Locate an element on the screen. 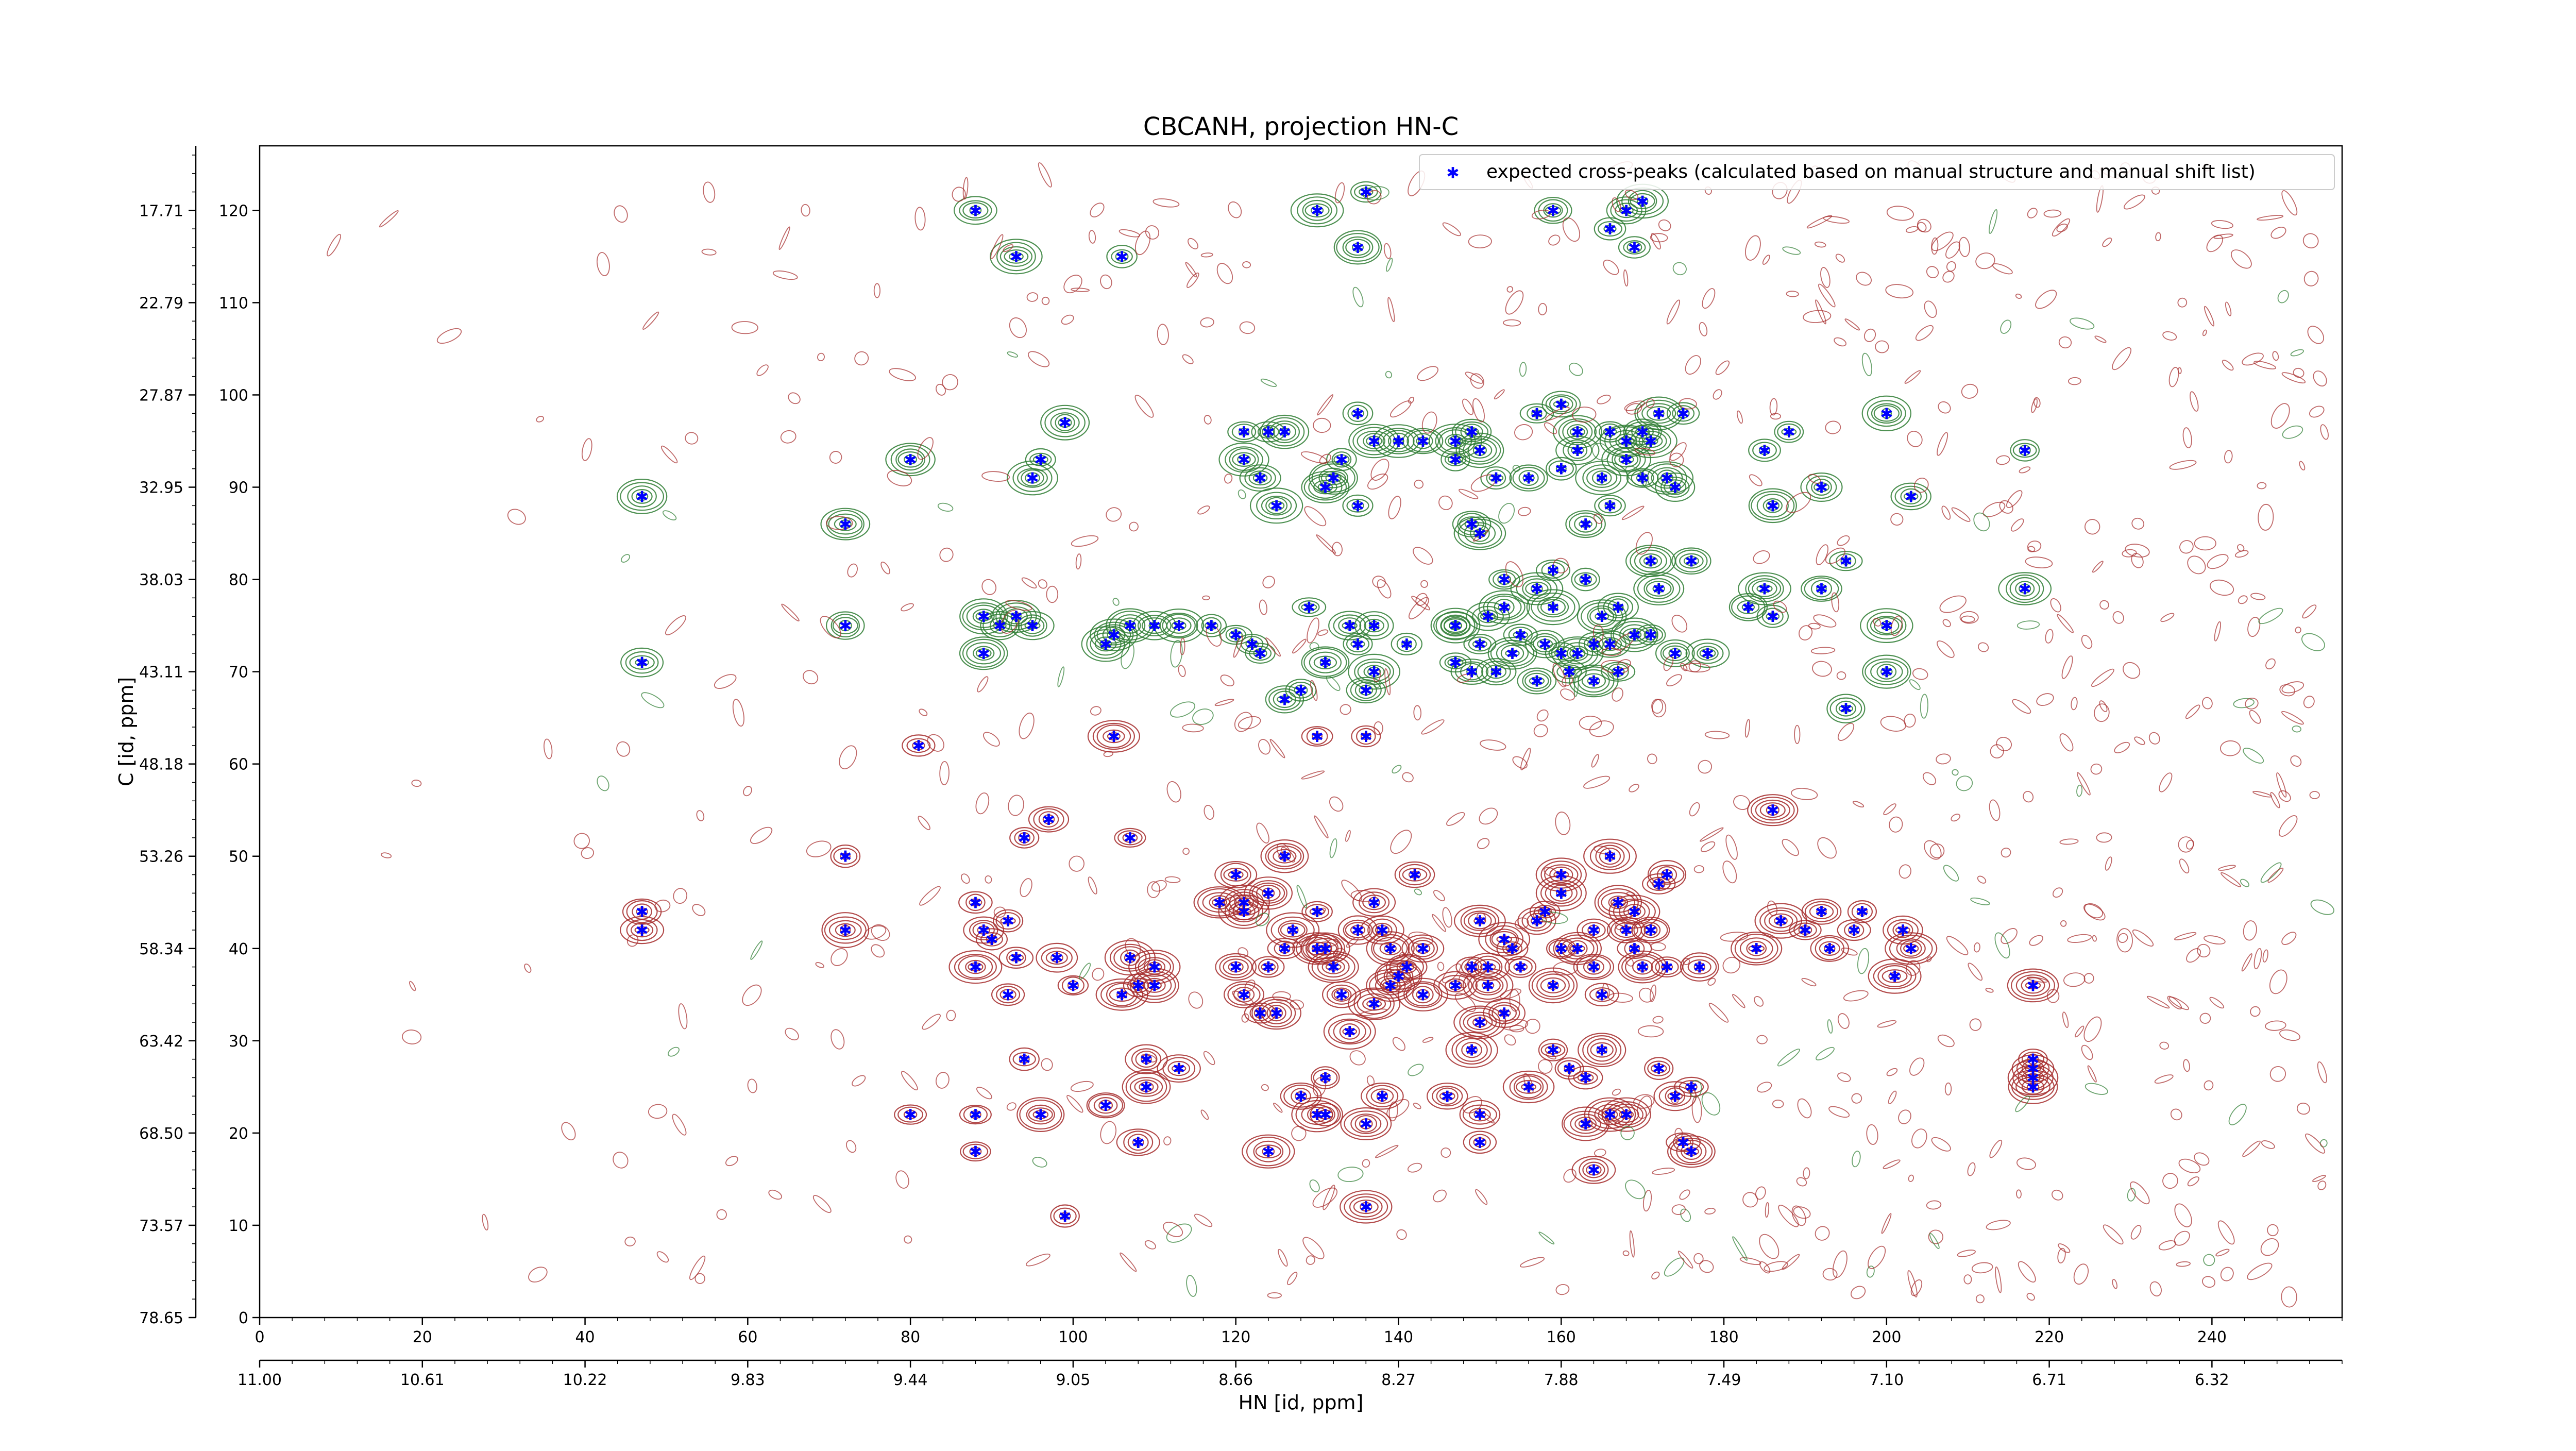 The height and width of the screenshot is (1451, 2576). x2-tick-label: 7.10 is located at coordinates (1887, 1380).